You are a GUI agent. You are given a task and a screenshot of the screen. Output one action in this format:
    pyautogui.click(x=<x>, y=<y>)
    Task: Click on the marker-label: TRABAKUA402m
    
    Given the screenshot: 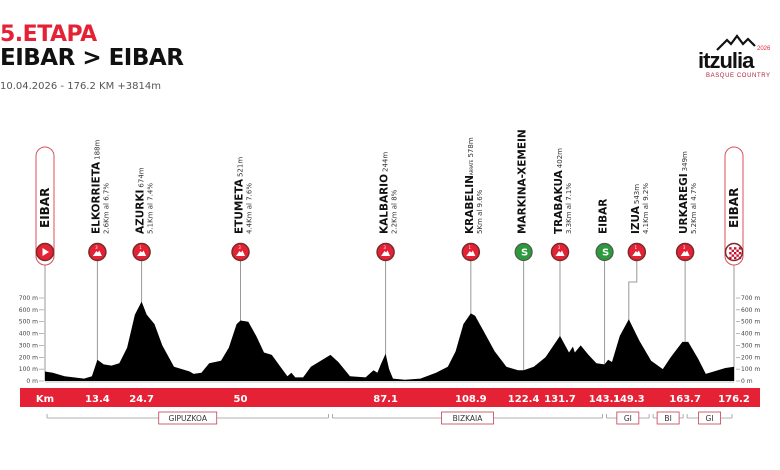 What is the action you would take?
    pyautogui.click(x=559, y=191)
    